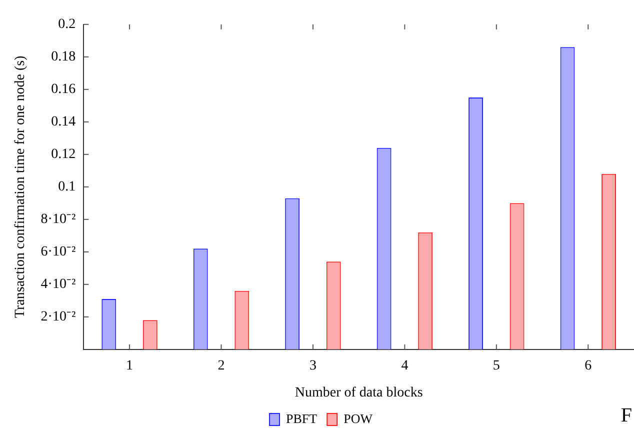 The width and height of the screenshot is (634, 440). Describe the element at coordinates (20, 186) in the screenshot. I see `y-axis-title: Transaction confirmation time for one node (s)` at that location.